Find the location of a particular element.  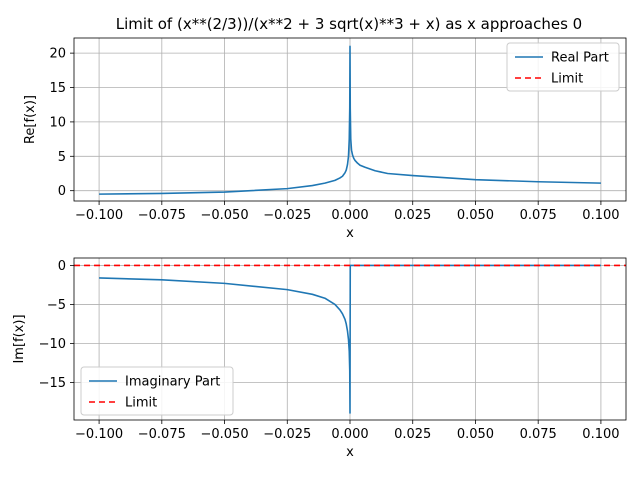

legend: Real Part Limit is located at coordinates (563, 67).